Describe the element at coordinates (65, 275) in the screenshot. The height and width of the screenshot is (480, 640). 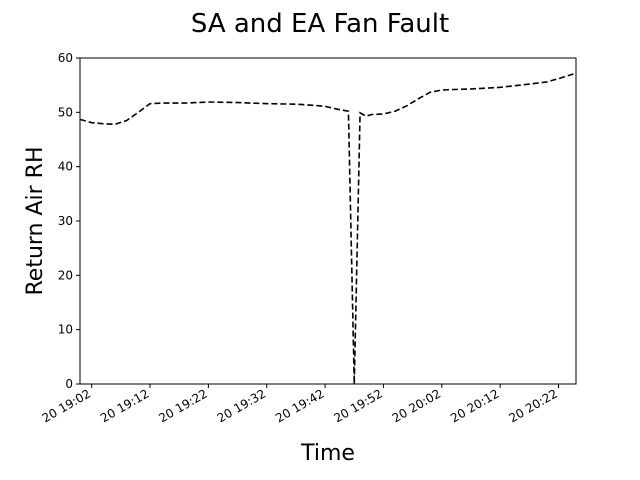
I see `y-tick-label: 20` at that location.